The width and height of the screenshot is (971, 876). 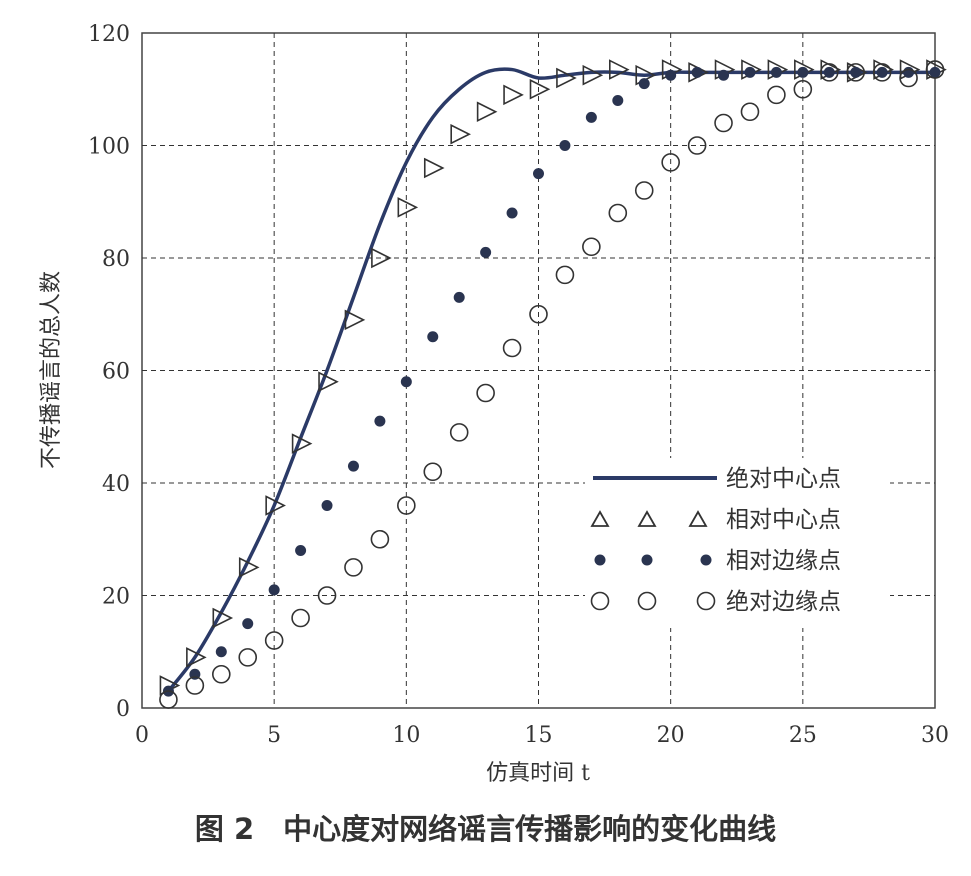 I want to click on legend-item: 绝对边缘点, so click(x=715, y=602).